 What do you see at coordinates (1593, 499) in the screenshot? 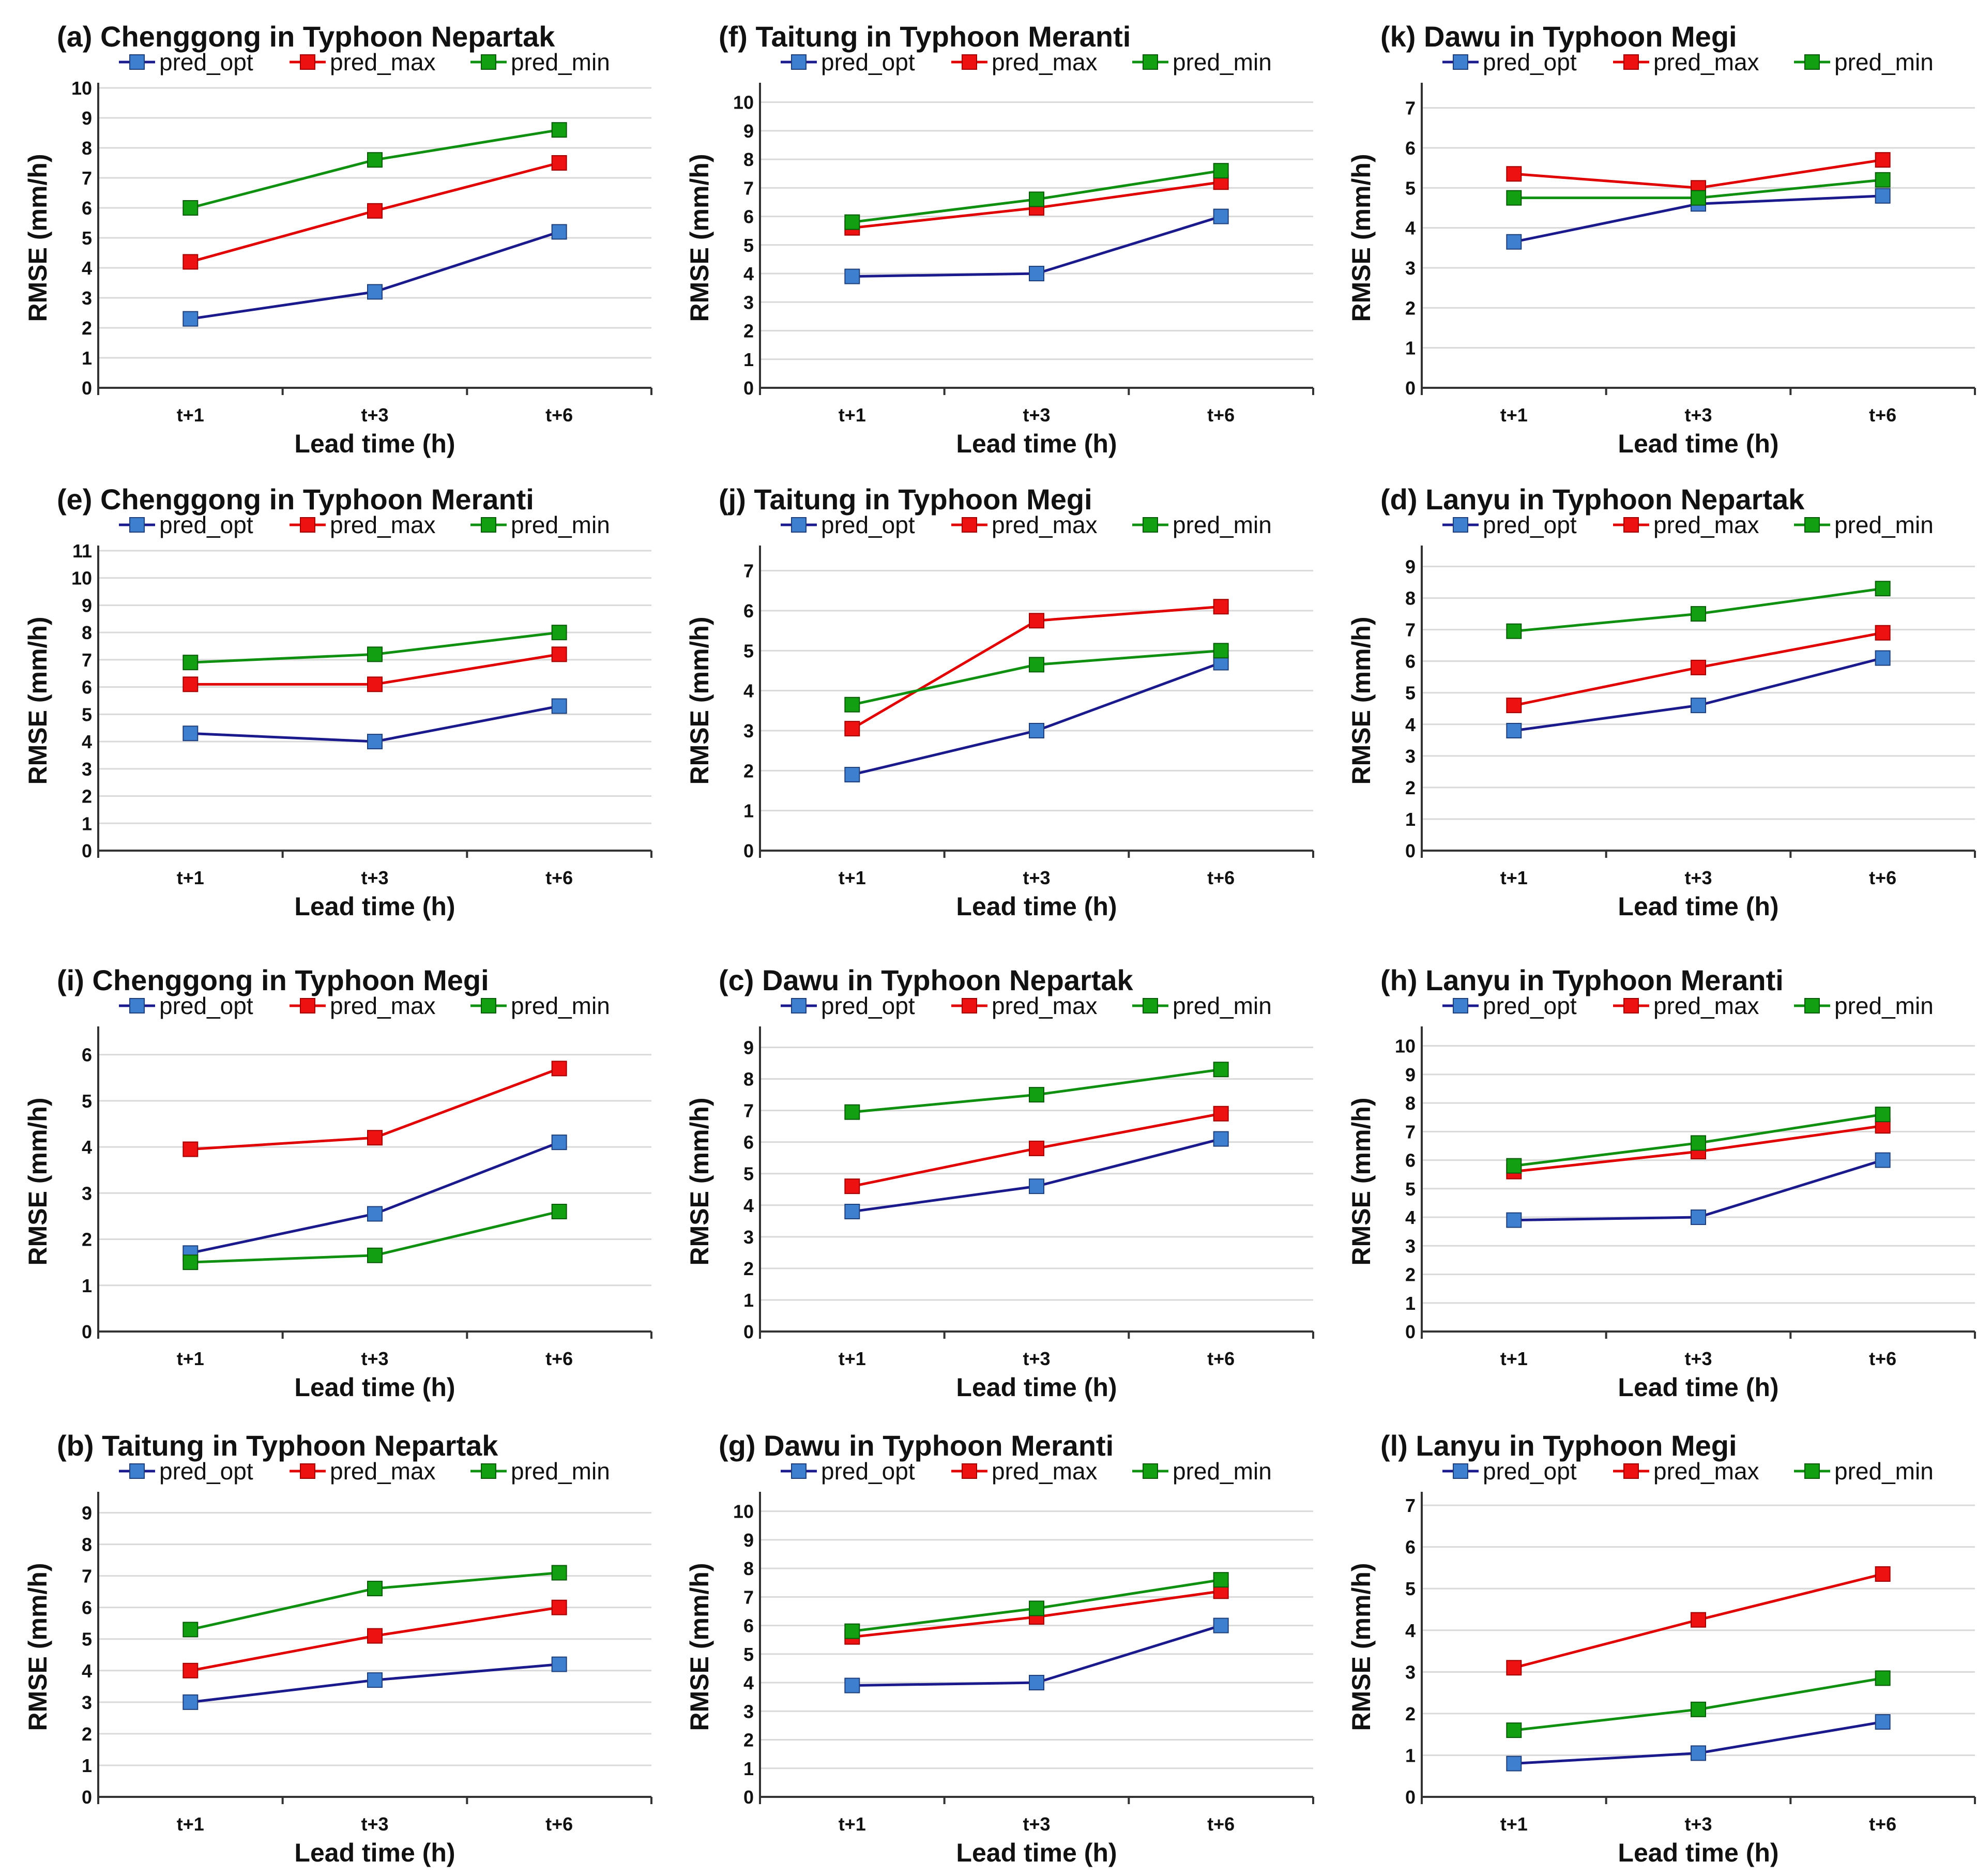
I see `chart-title: (d) Lanyu in Typhoon Nepartak` at bounding box center [1593, 499].